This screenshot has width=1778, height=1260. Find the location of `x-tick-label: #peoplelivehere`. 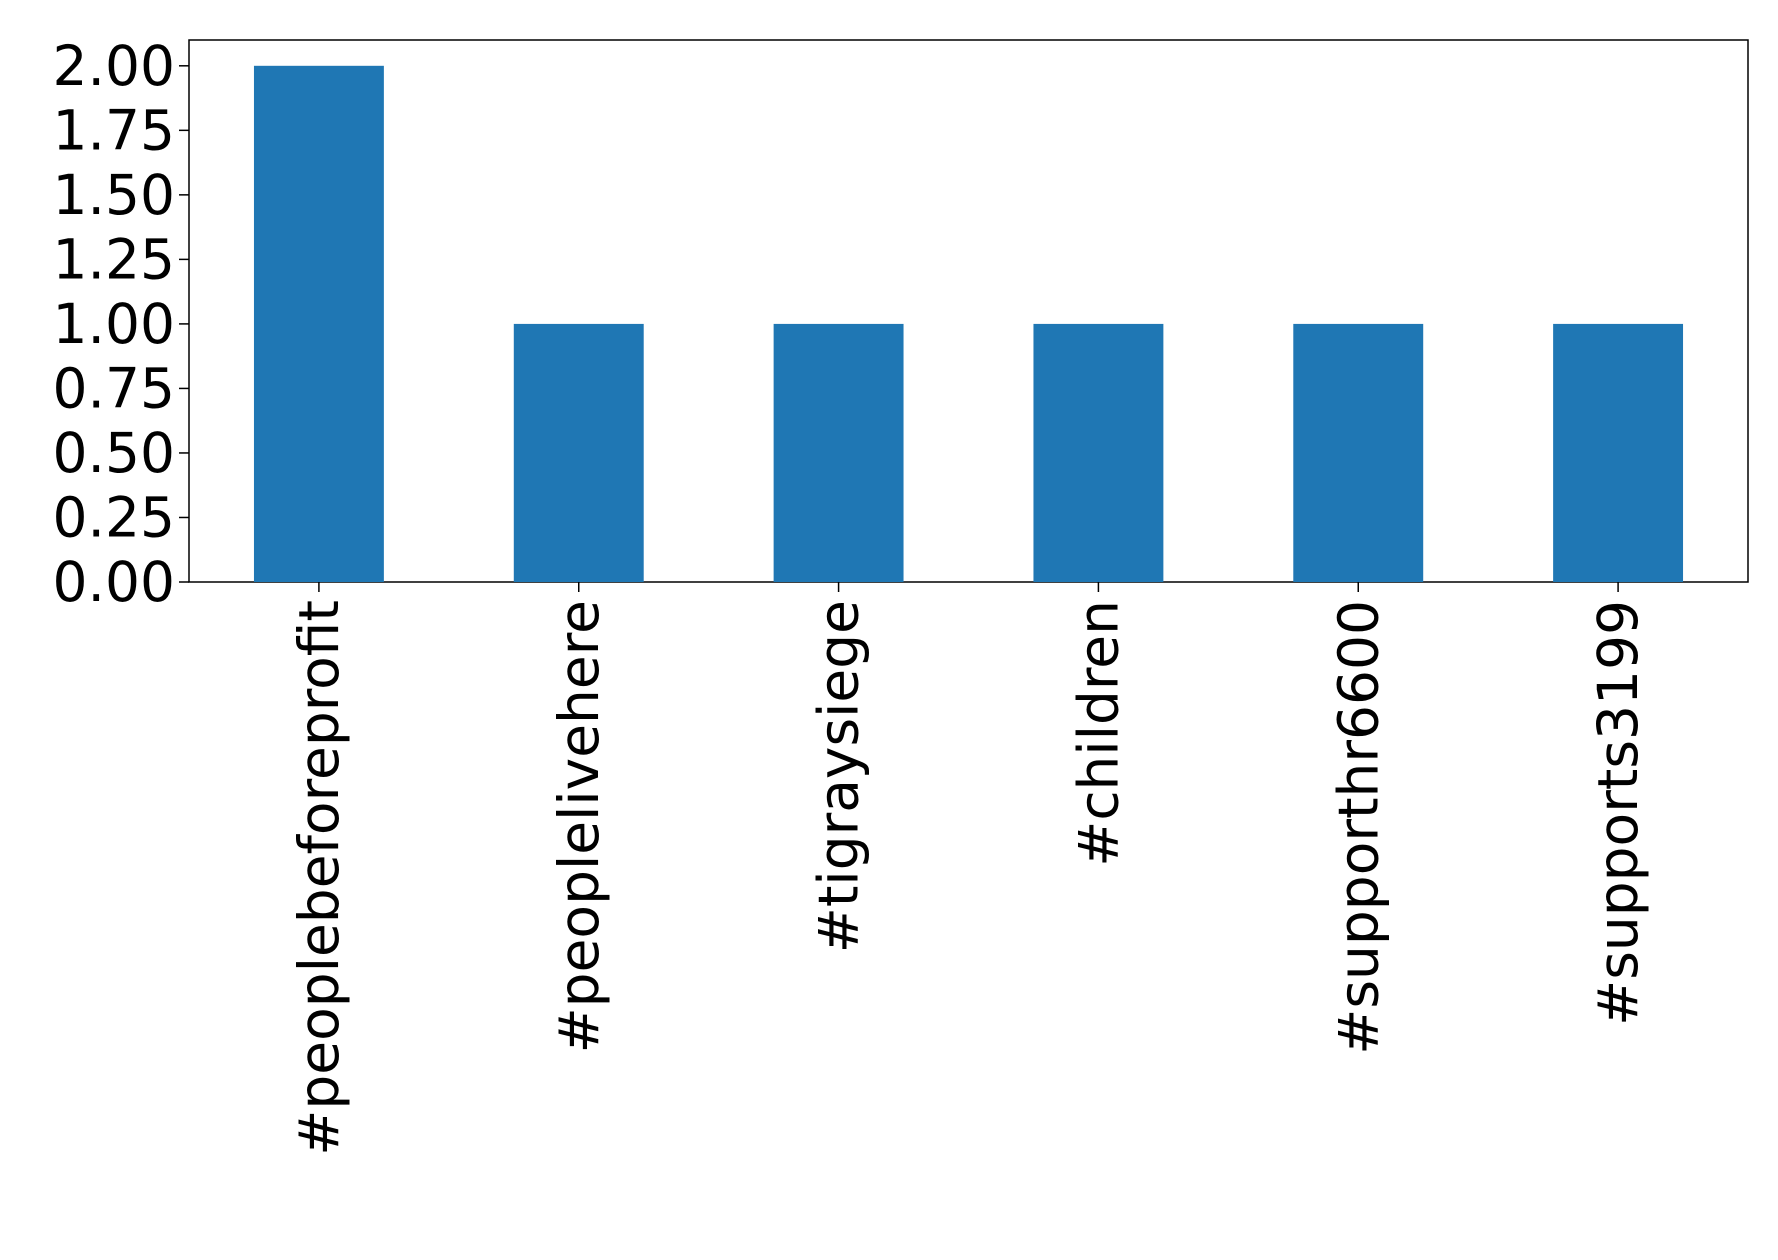

x-tick-label: #peoplelivehere is located at coordinates (579, 826).